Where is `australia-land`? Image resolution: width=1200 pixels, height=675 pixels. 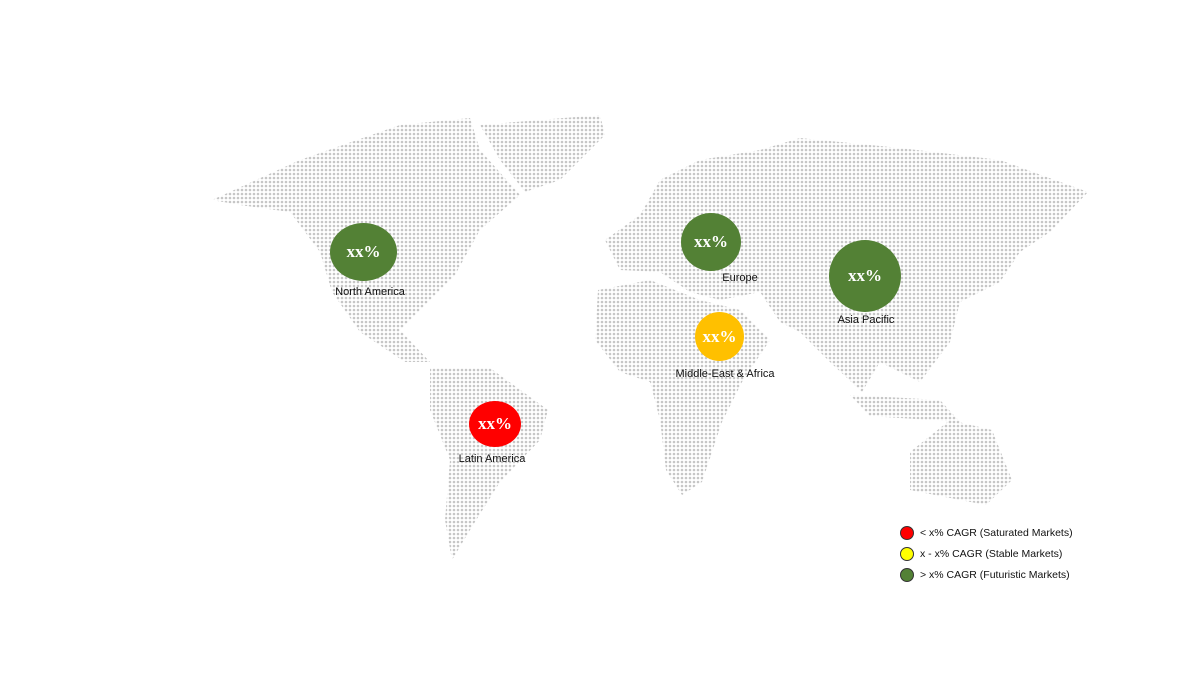 australia-land is located at coordinates (961, 462).